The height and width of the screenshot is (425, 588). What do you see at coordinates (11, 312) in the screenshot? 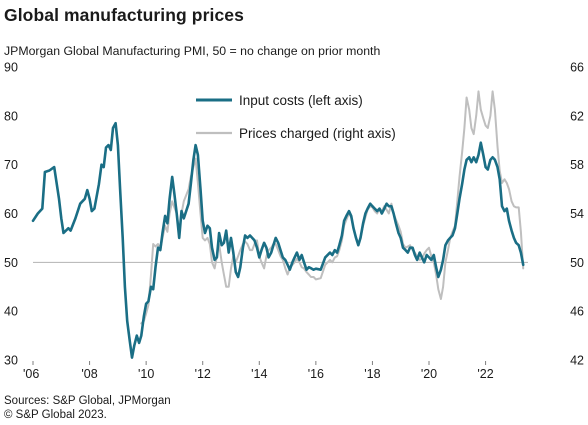
I see `left-axis-tick-label: 40` at bounding box center [11, 312].